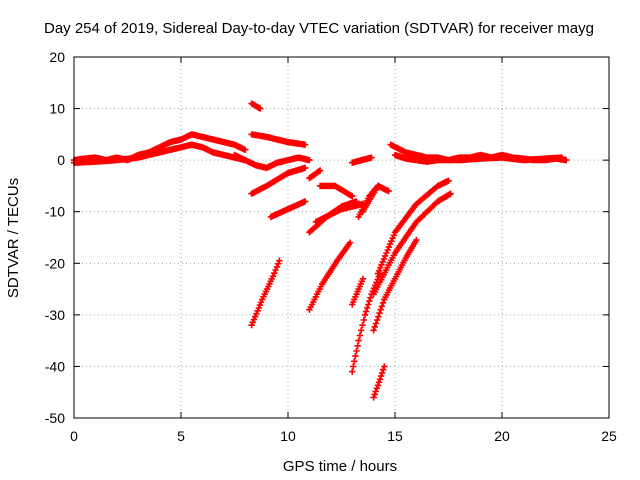 This screenshot has height=480, width=640. I want to click on y-tick-label: 10, so click(57, 109).